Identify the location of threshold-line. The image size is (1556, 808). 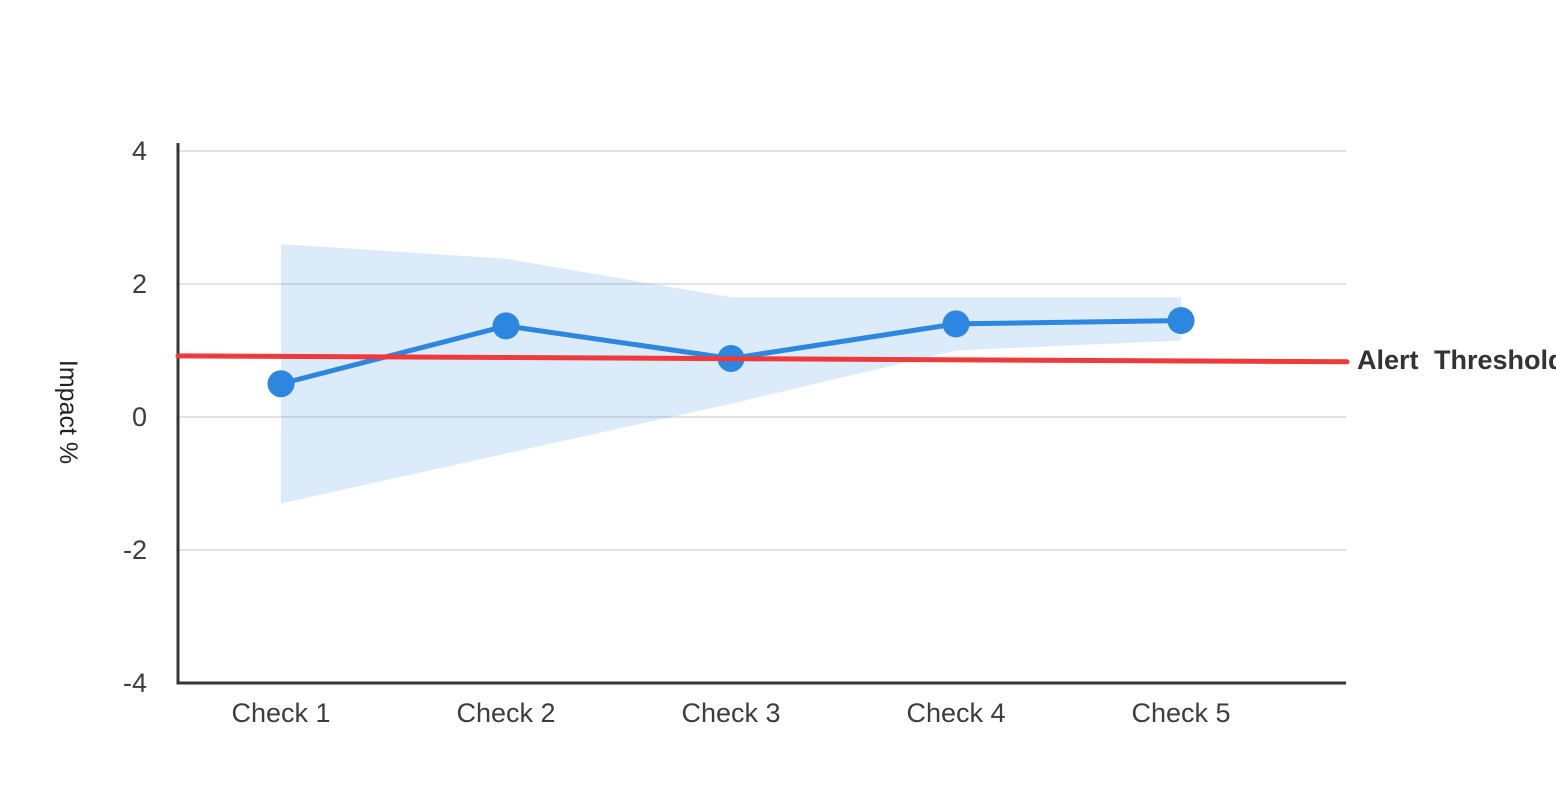
(762, 359).